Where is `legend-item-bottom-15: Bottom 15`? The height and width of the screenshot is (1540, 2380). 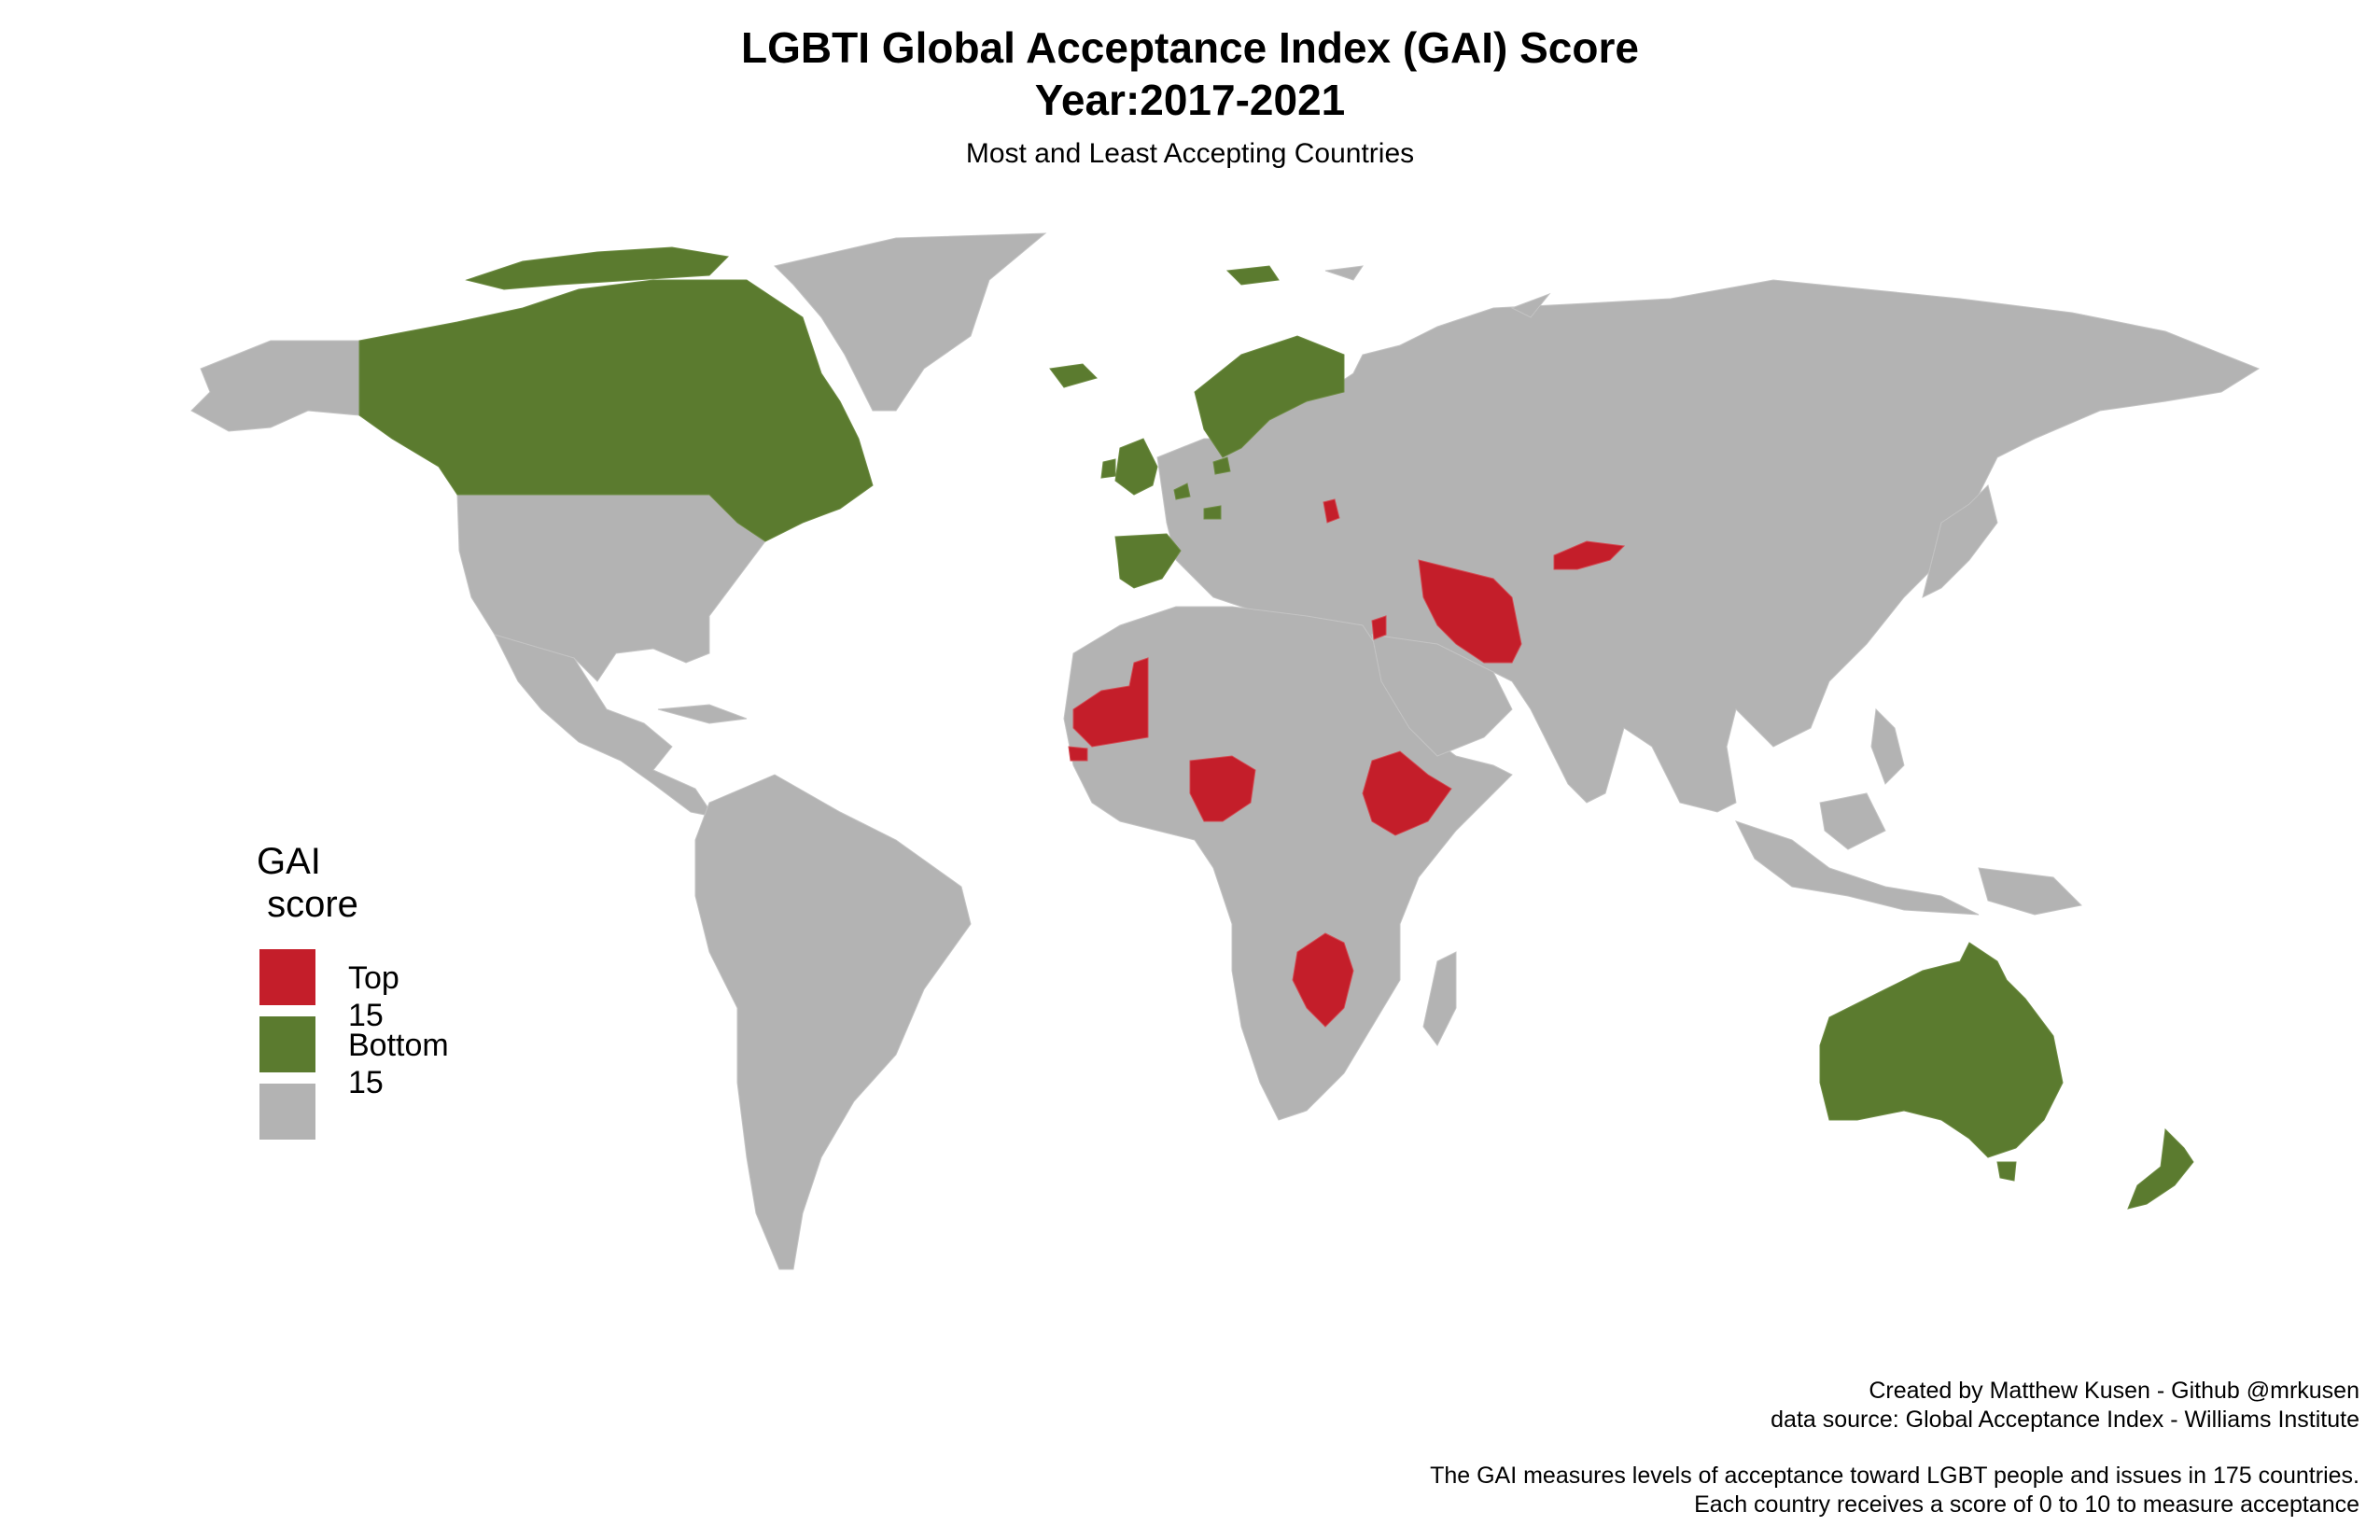
legend-item-bottom-15: Bottom 15 is located at coordinates (353, 1057).